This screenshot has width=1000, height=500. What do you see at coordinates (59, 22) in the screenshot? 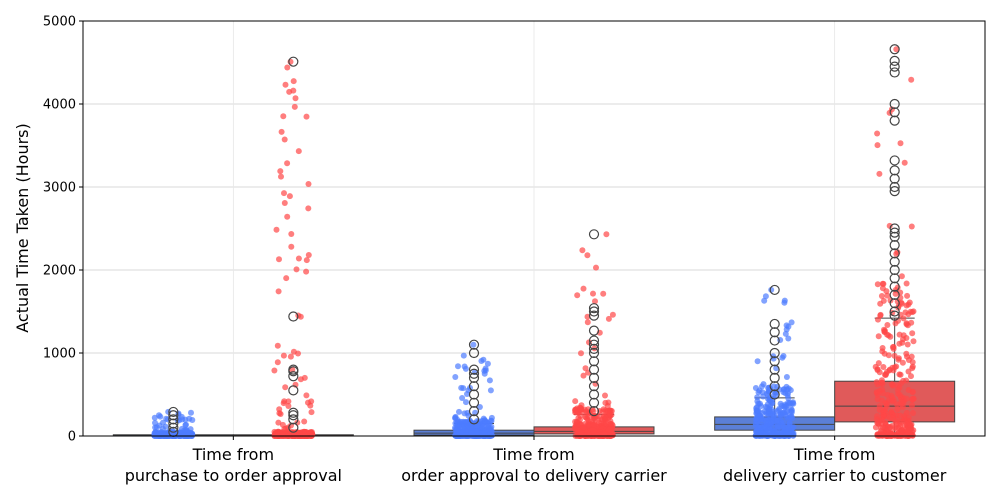
I see `y-tick-label: 5000` at bounding box center [59, 22].